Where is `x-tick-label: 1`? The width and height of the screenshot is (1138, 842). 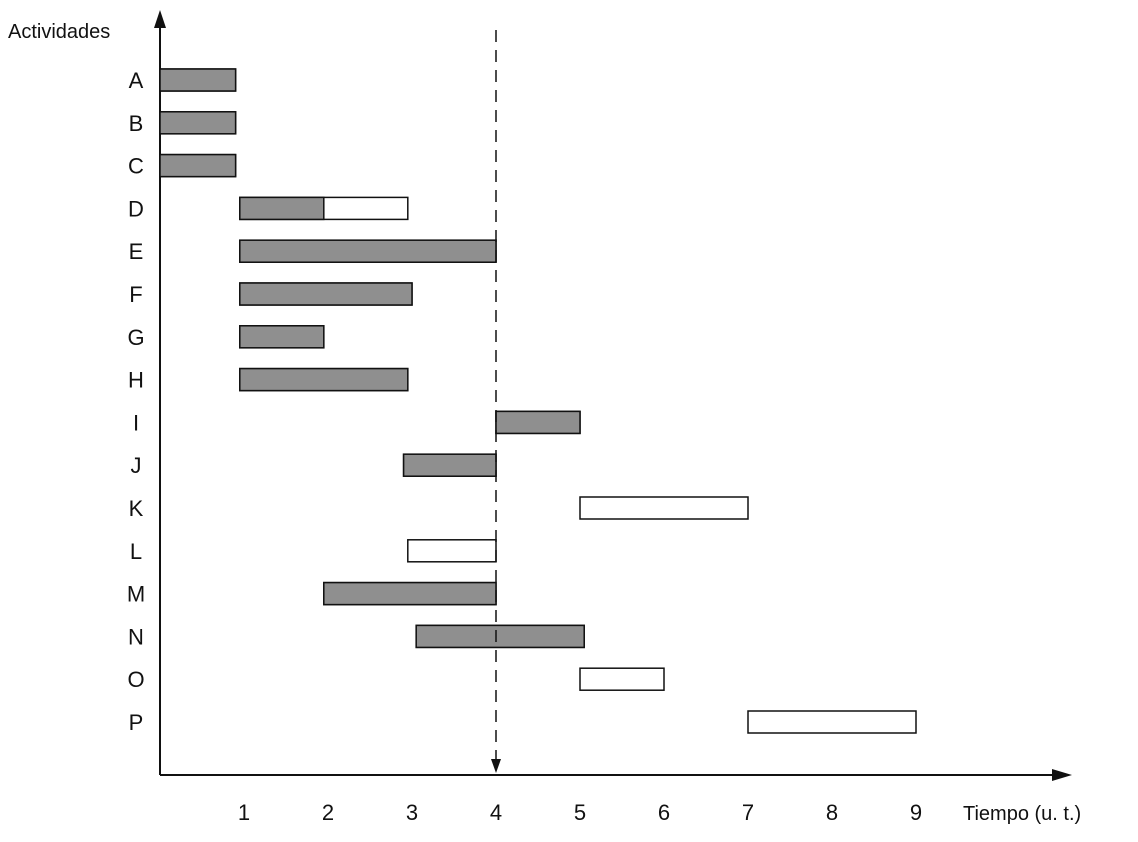
x-tick-label: 1 is located at coordinates (244, 812).